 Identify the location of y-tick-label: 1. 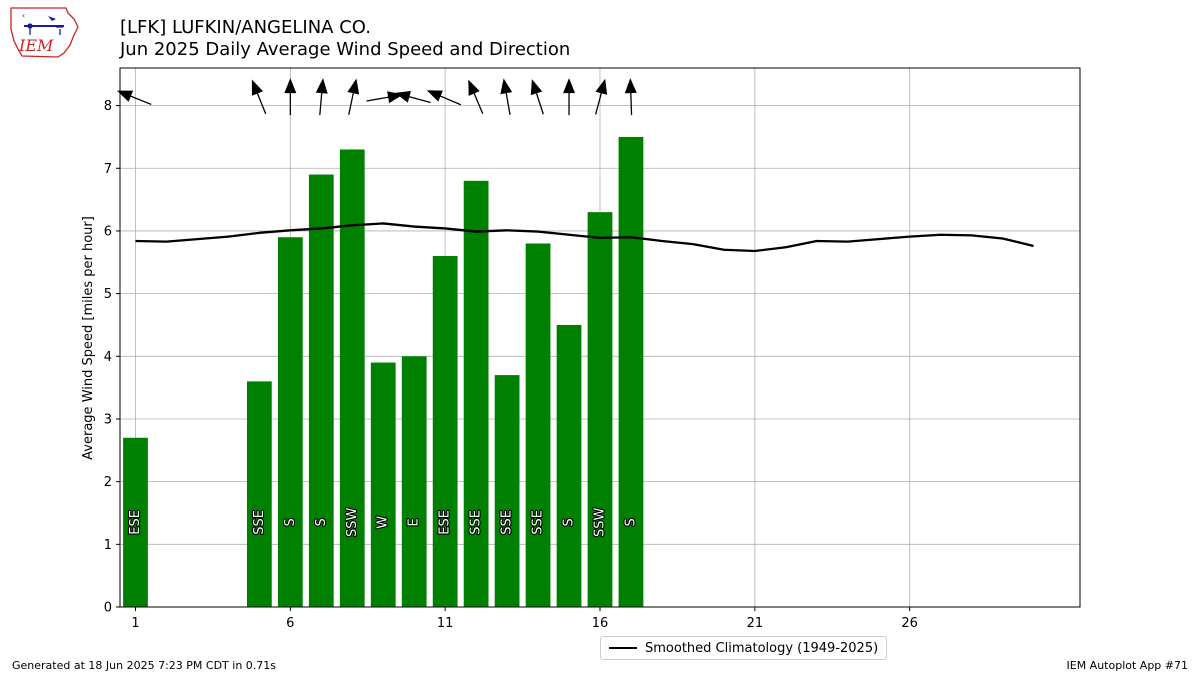
(108, 545).